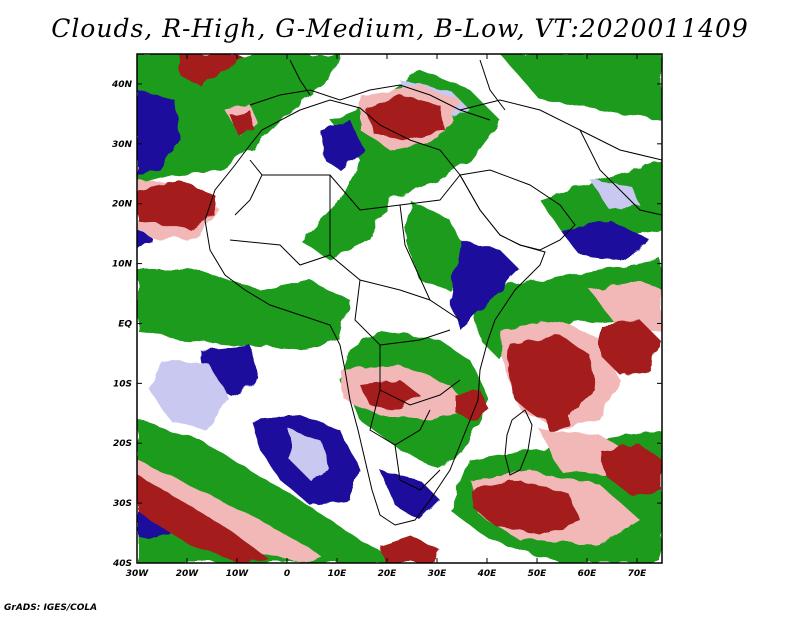 The image size is (800, 618). What do you see at coordinates (122, 85) in the screenshot?
I see `lat-tick-label: 40N` at bounding box center [122, 85].